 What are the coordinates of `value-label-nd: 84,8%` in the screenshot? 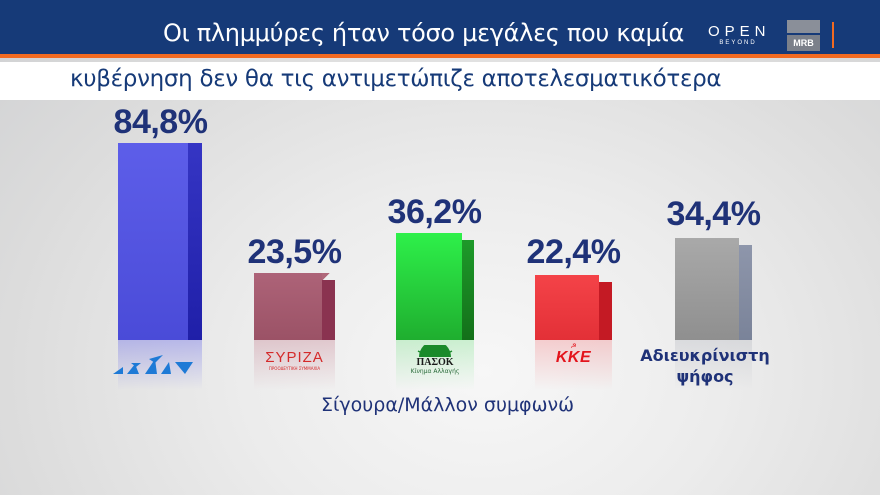 It's located at (160, 122).